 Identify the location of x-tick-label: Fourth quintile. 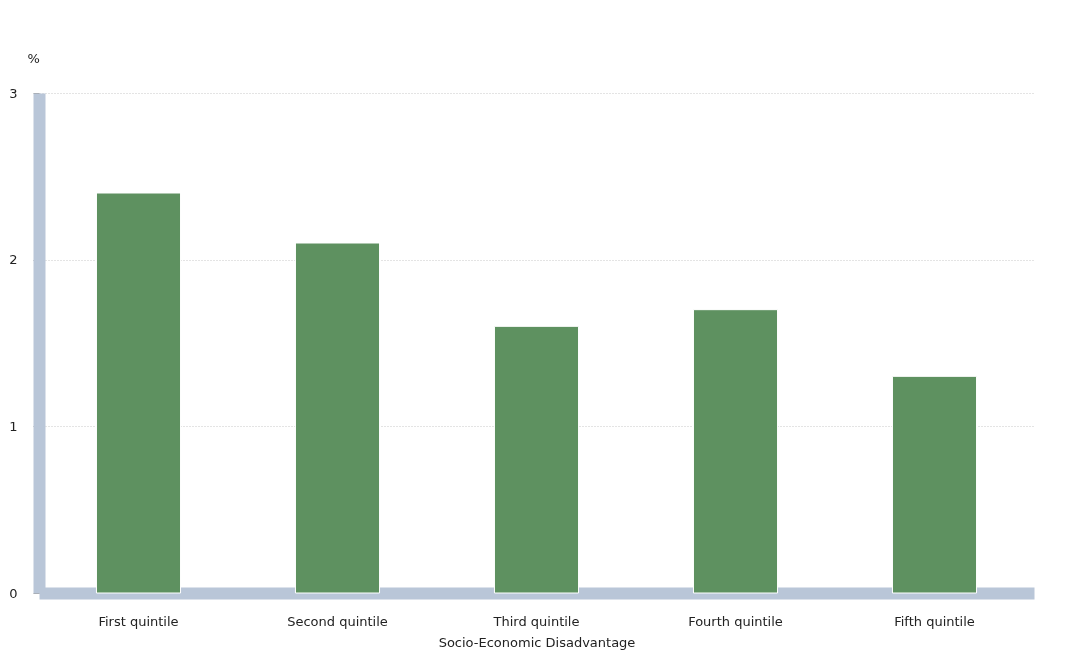
(735, 621).